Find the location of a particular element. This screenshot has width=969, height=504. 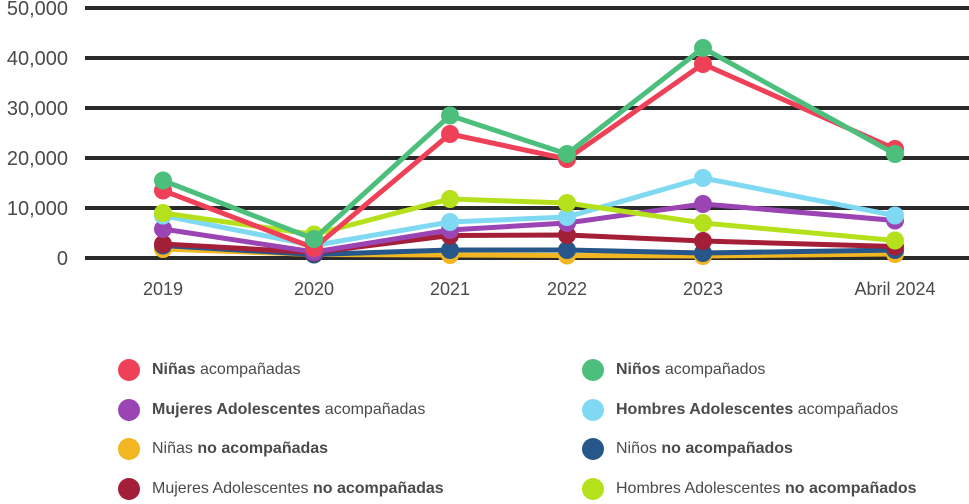

legend-label: Niños no acompañados is located at coordinates (704, 449).